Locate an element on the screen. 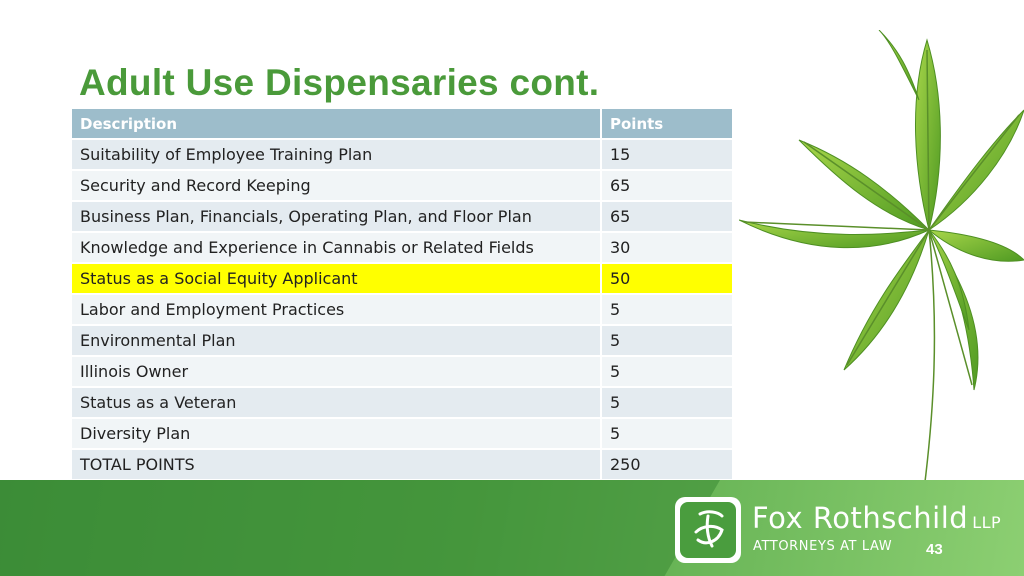  logo-glyph-icon is located at coordinates (709, 529).